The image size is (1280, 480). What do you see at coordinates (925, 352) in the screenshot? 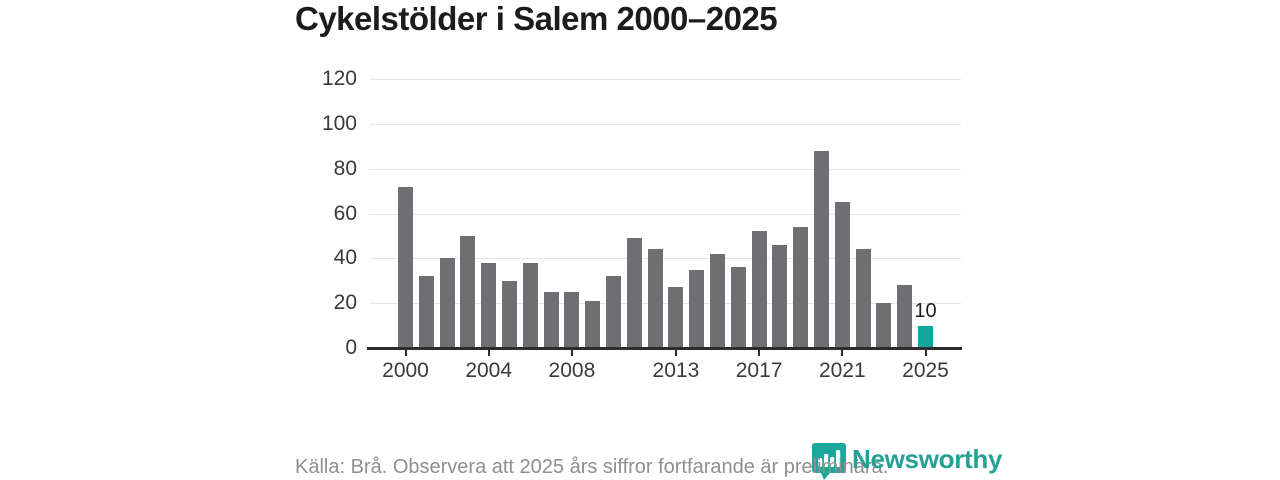
I see `x-tick-2025` at bounding box center [925, 352].